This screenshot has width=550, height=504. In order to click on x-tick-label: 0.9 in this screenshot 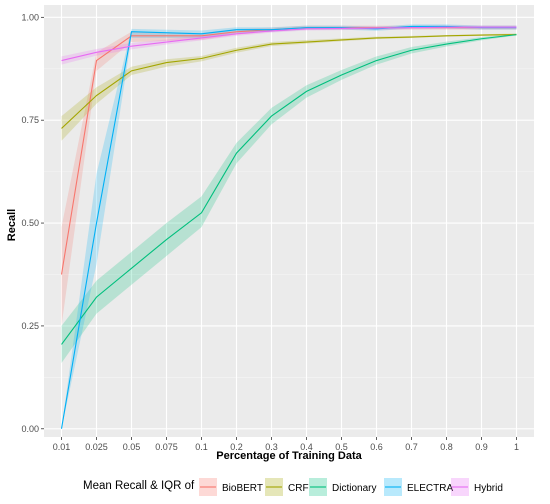, I will do `click(481, 447)`.